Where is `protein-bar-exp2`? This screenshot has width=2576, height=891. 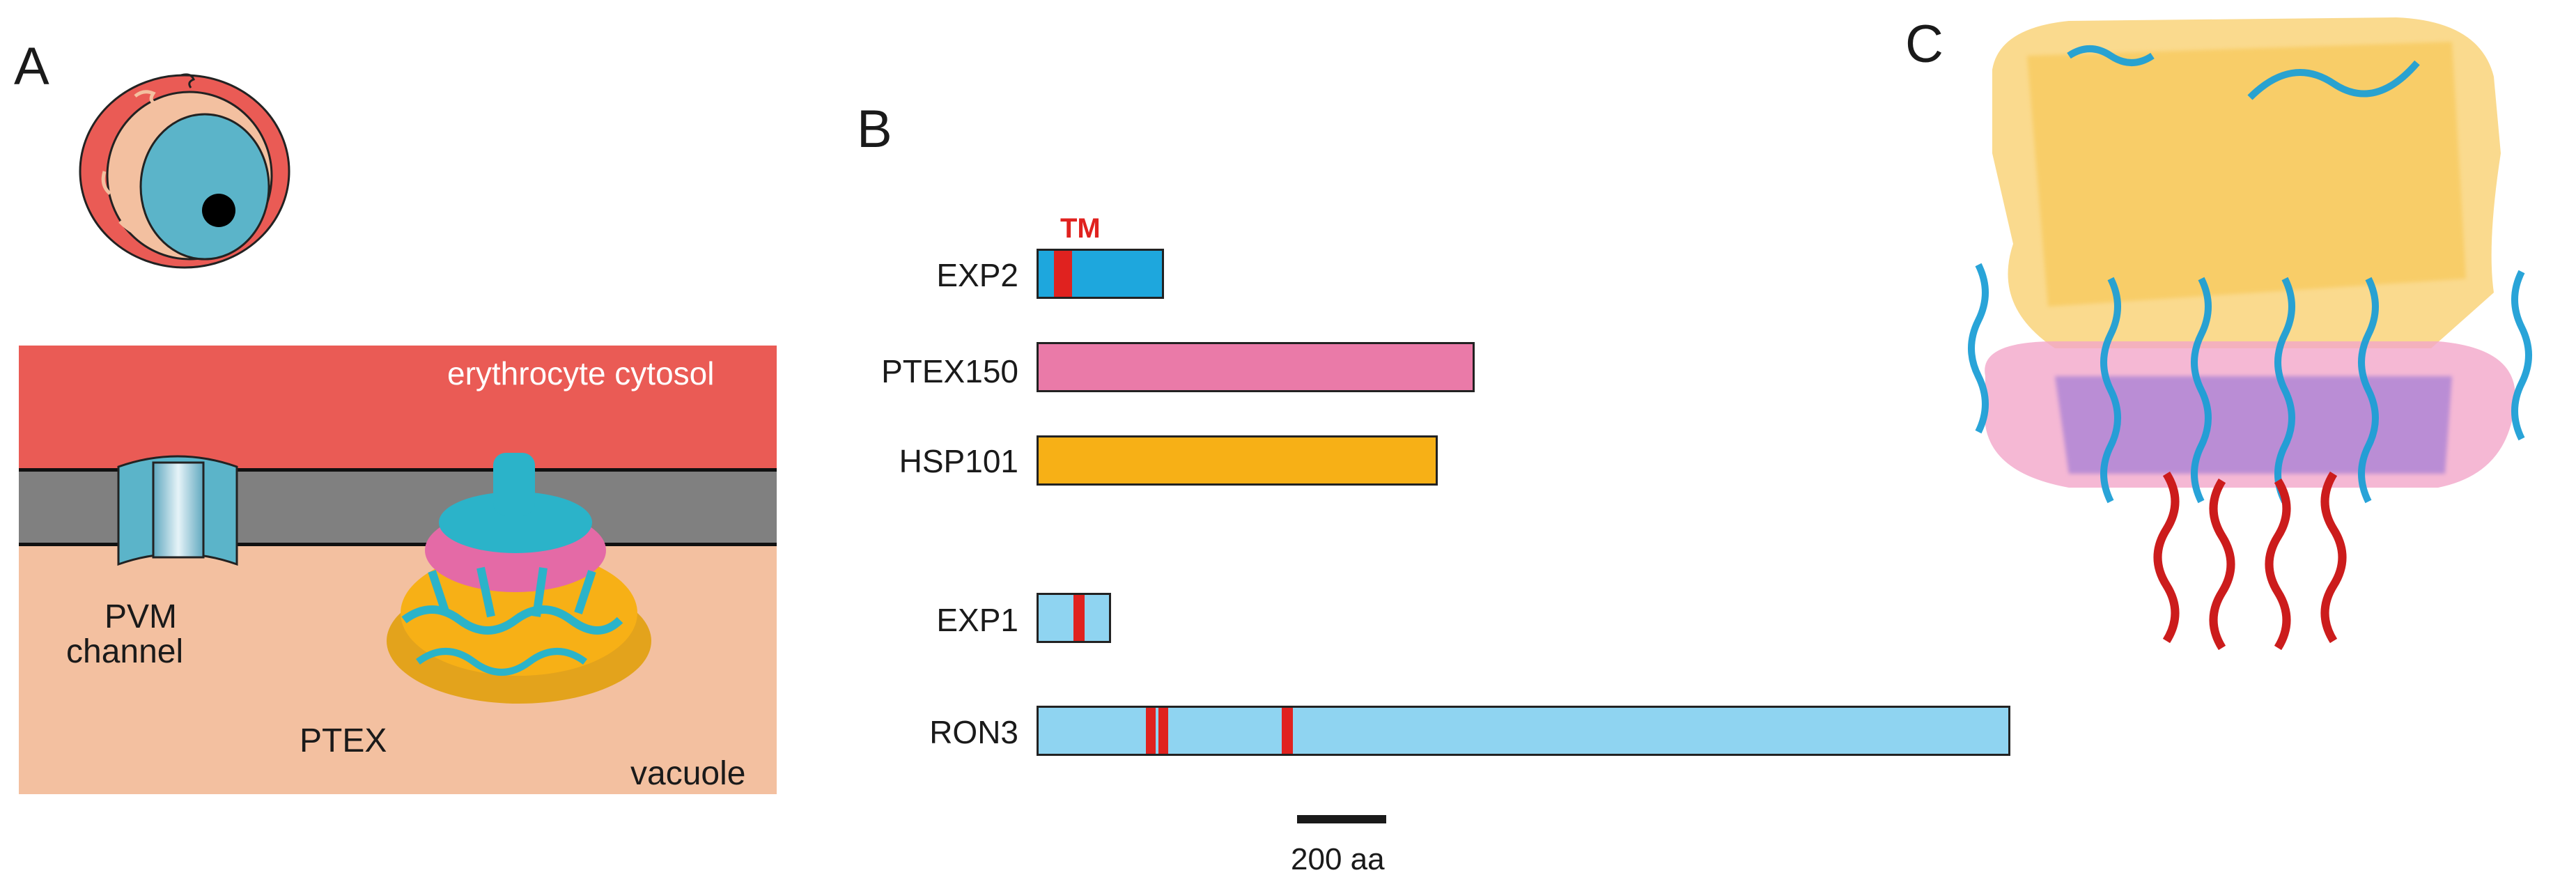 protein-bar-exp2 is located at coordinates (1100, 274).